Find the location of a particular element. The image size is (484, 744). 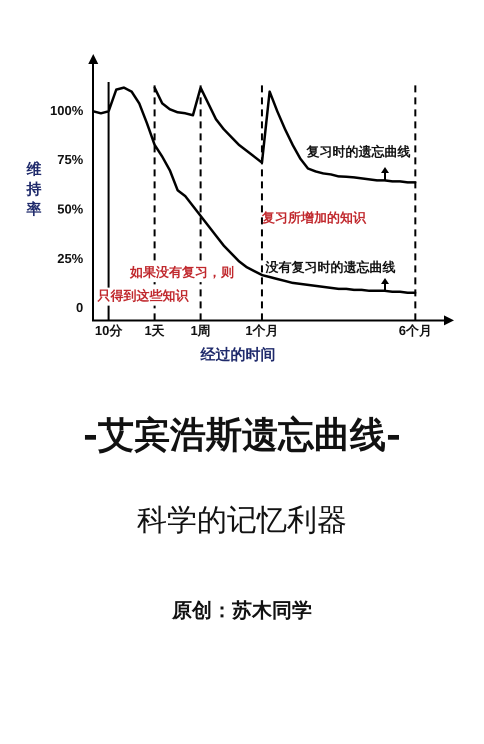

text: 原创：苏木同学 is located at coordinates (241, 610).